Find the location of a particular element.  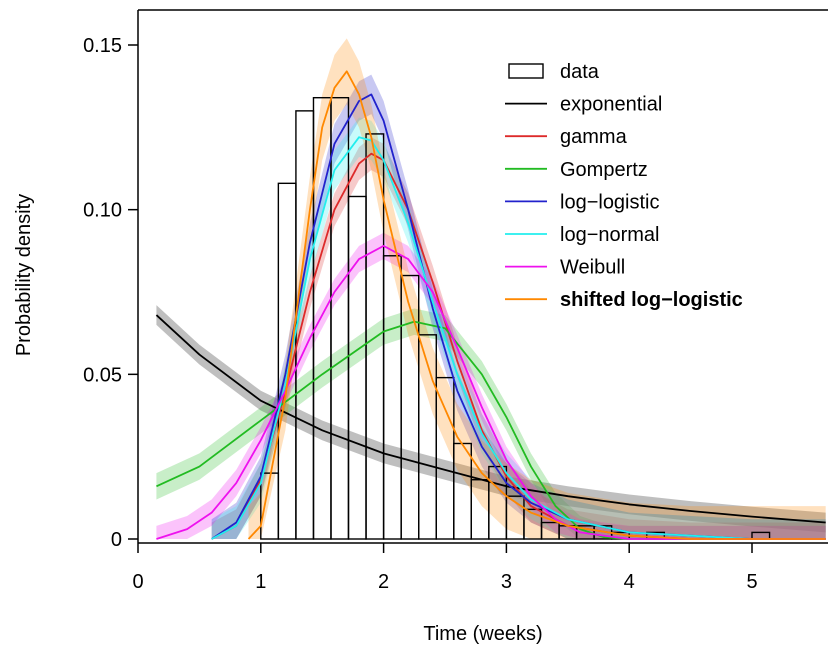

legend-item-weibull: Weibull is located at coordinates (565, 268).